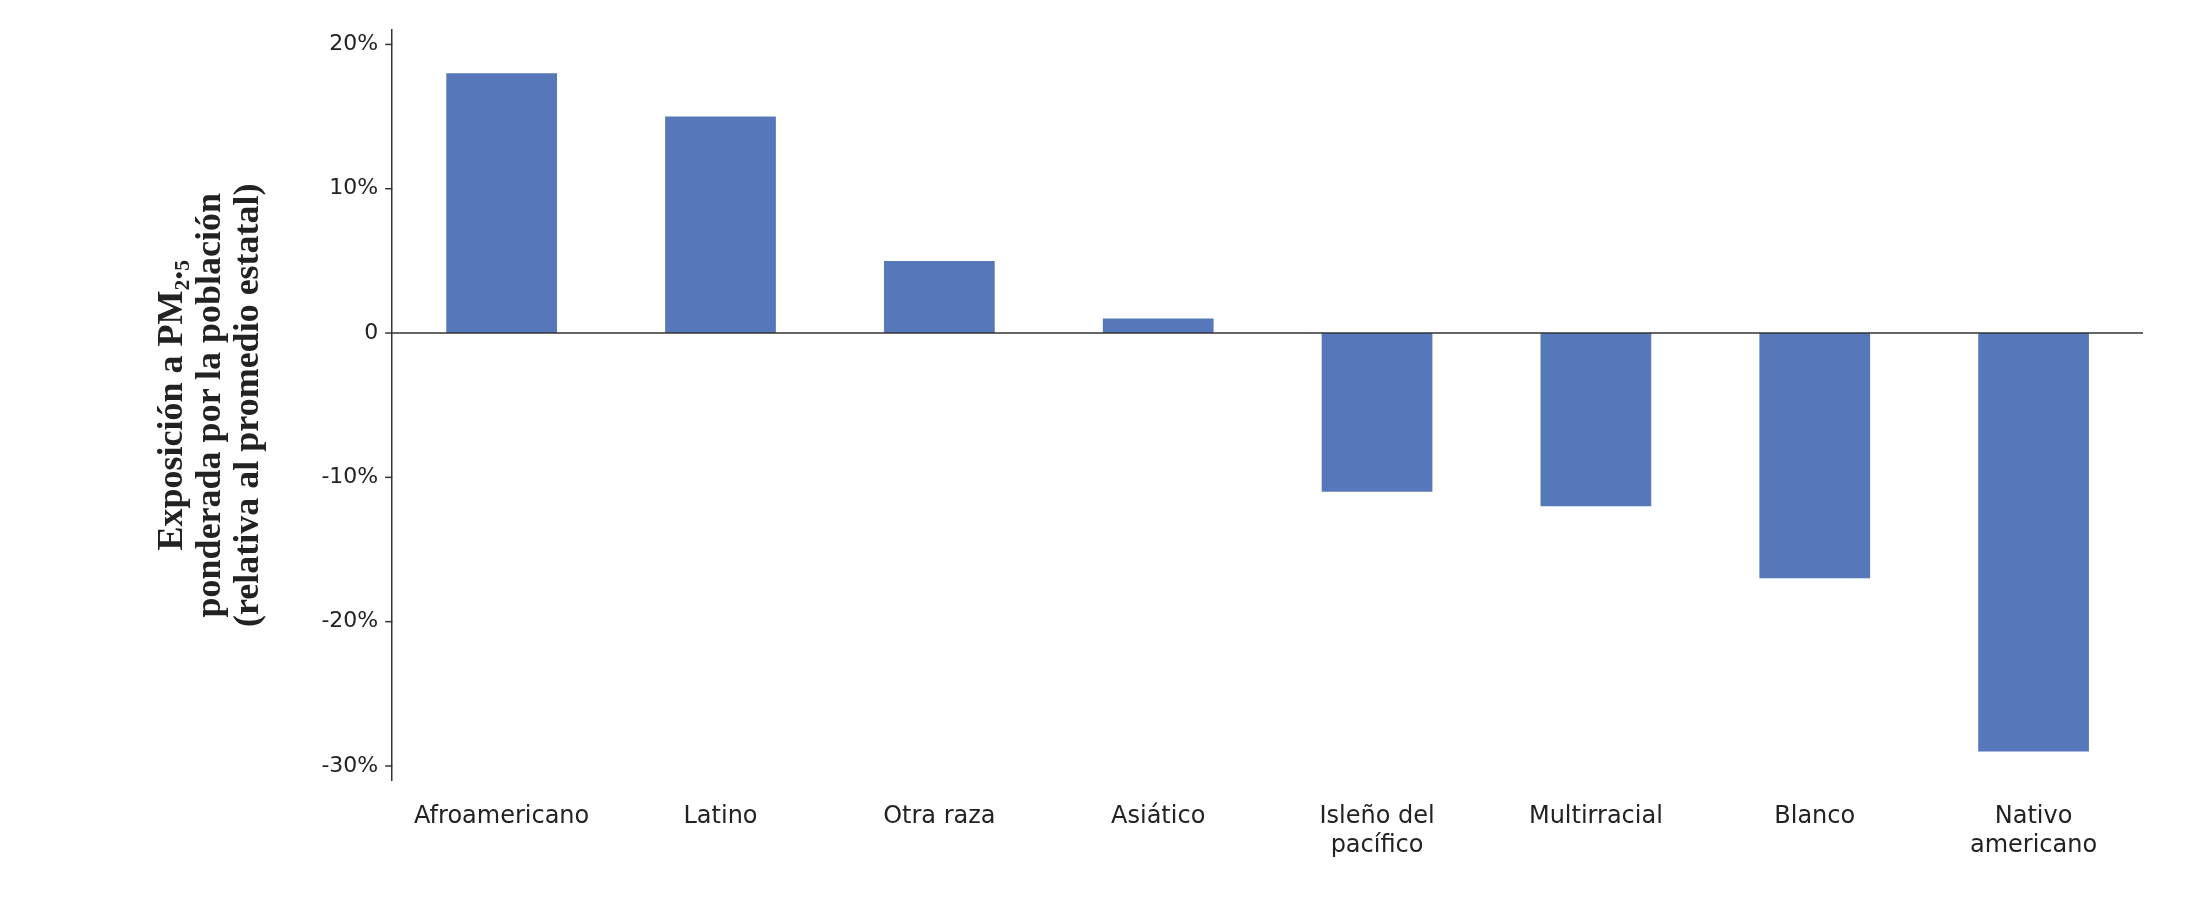 The image size is (2203, 902). Describe the element at coordinates (1158, 815) in the screenshot. I see `x-tick-label: Asiático` at that location.